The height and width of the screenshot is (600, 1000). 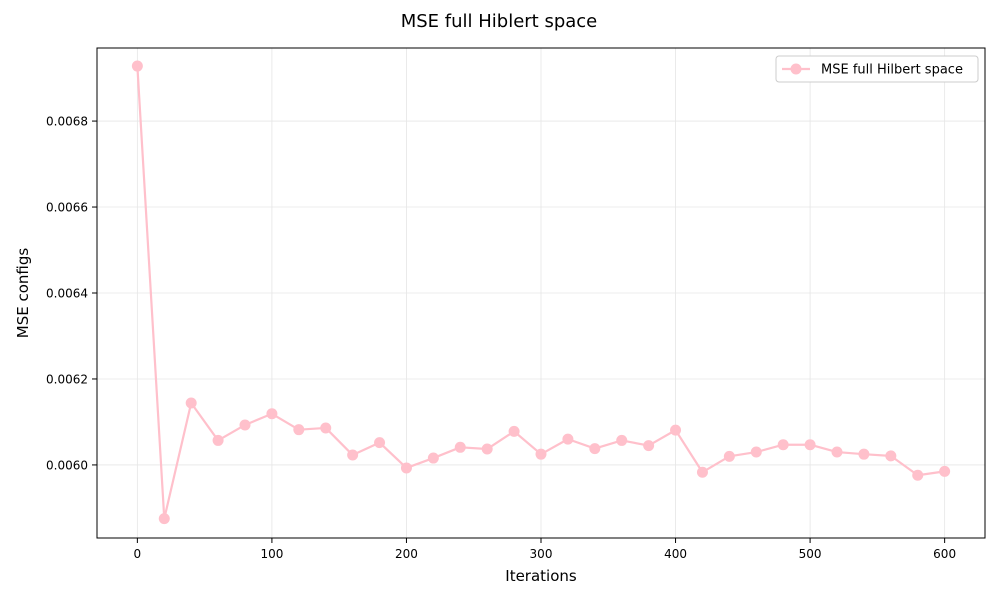 What do you see at coordinates (271, 554) in the screenshot?
I see `x-tick-label: 100` at bounding box center [271, 554].